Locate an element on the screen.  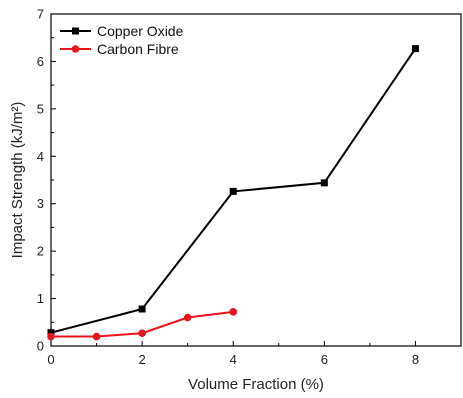
legend-label: Carbon Fibre is located at coordinates (138, 49).